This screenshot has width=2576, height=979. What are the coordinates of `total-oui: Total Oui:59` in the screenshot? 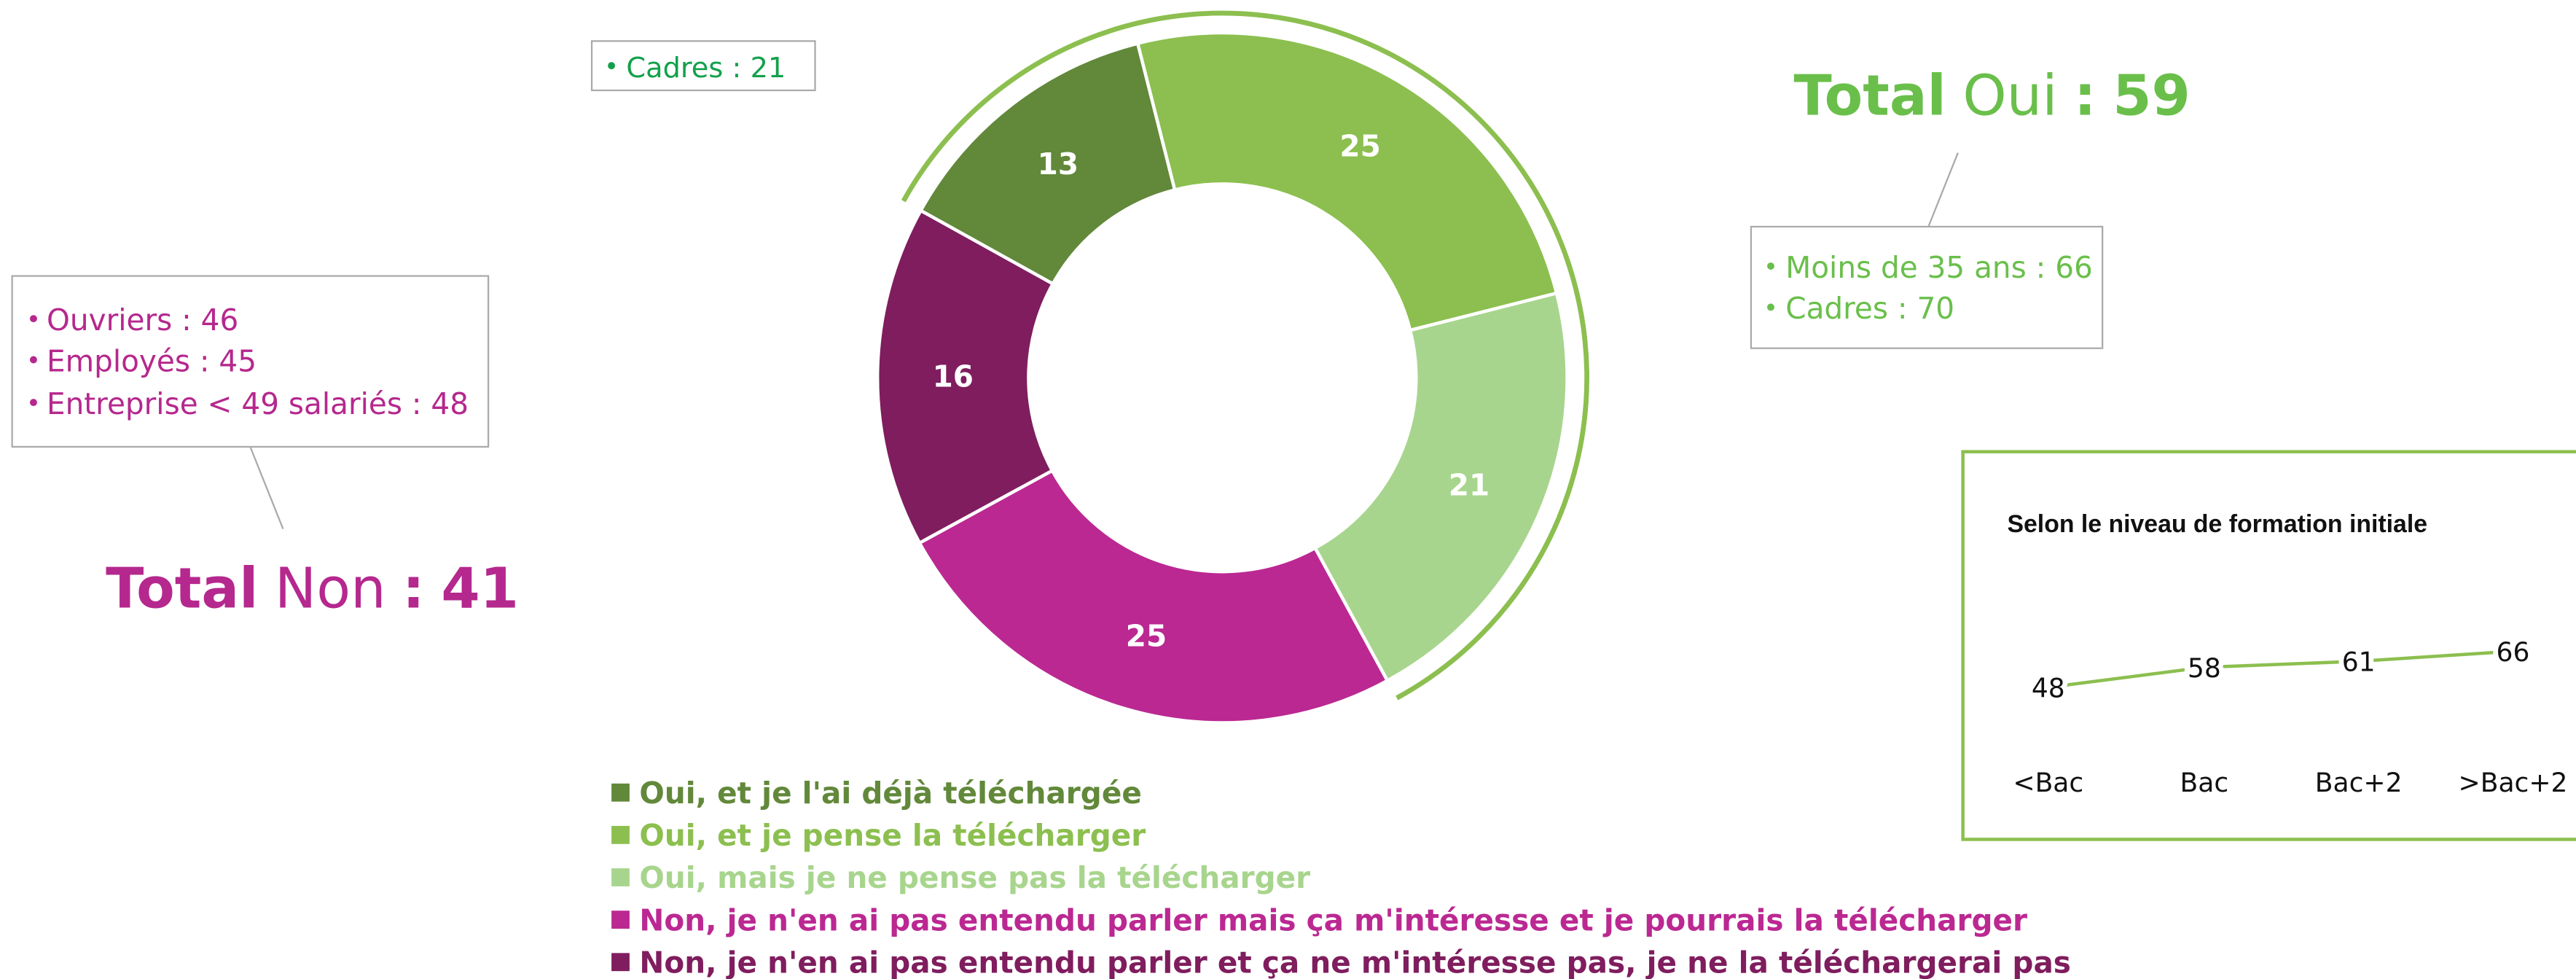 It's located at (1992, 96).